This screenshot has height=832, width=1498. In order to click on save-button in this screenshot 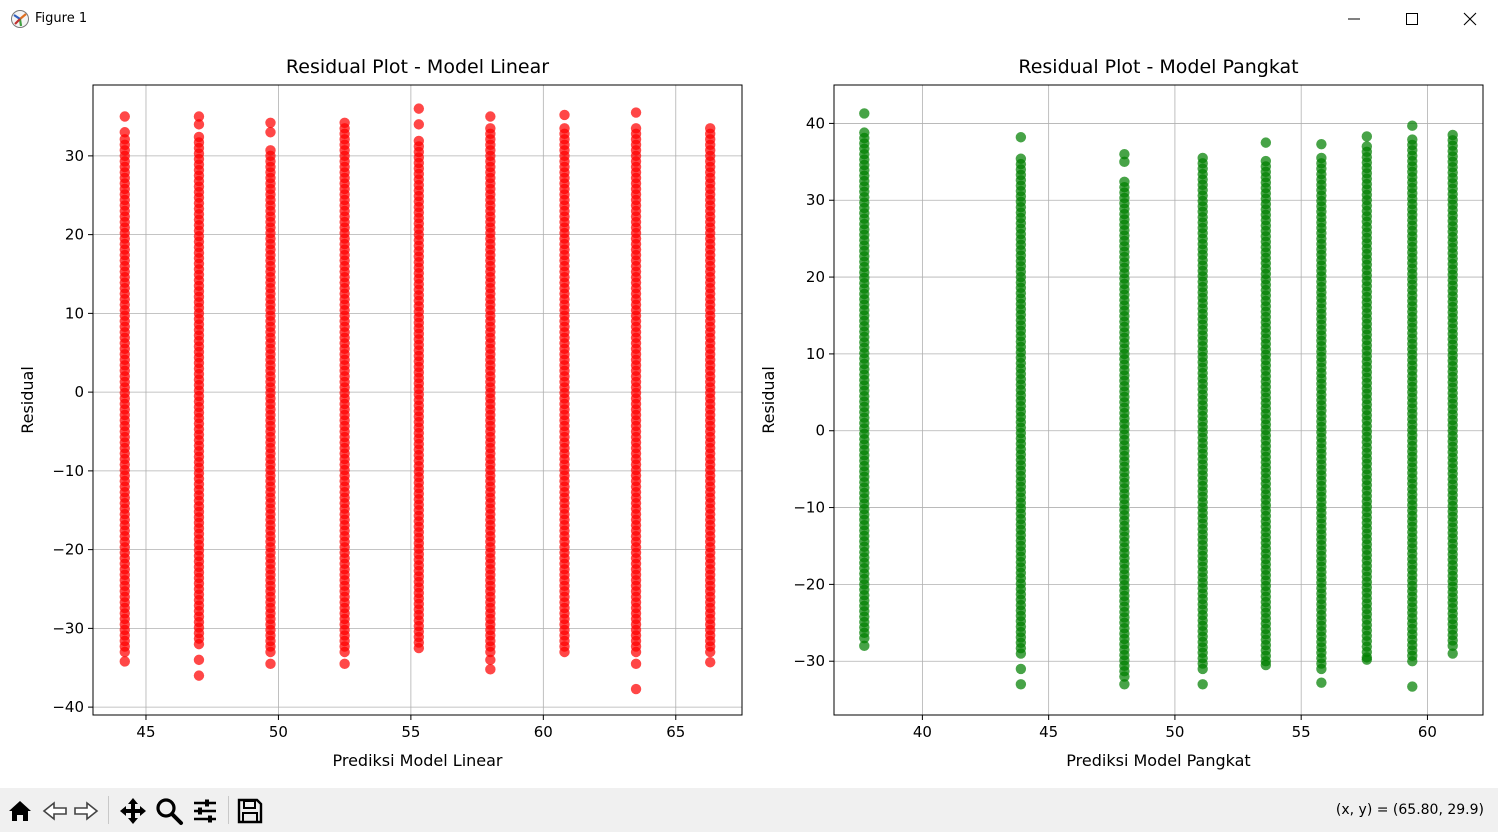, I will do `click(250, 811)`.